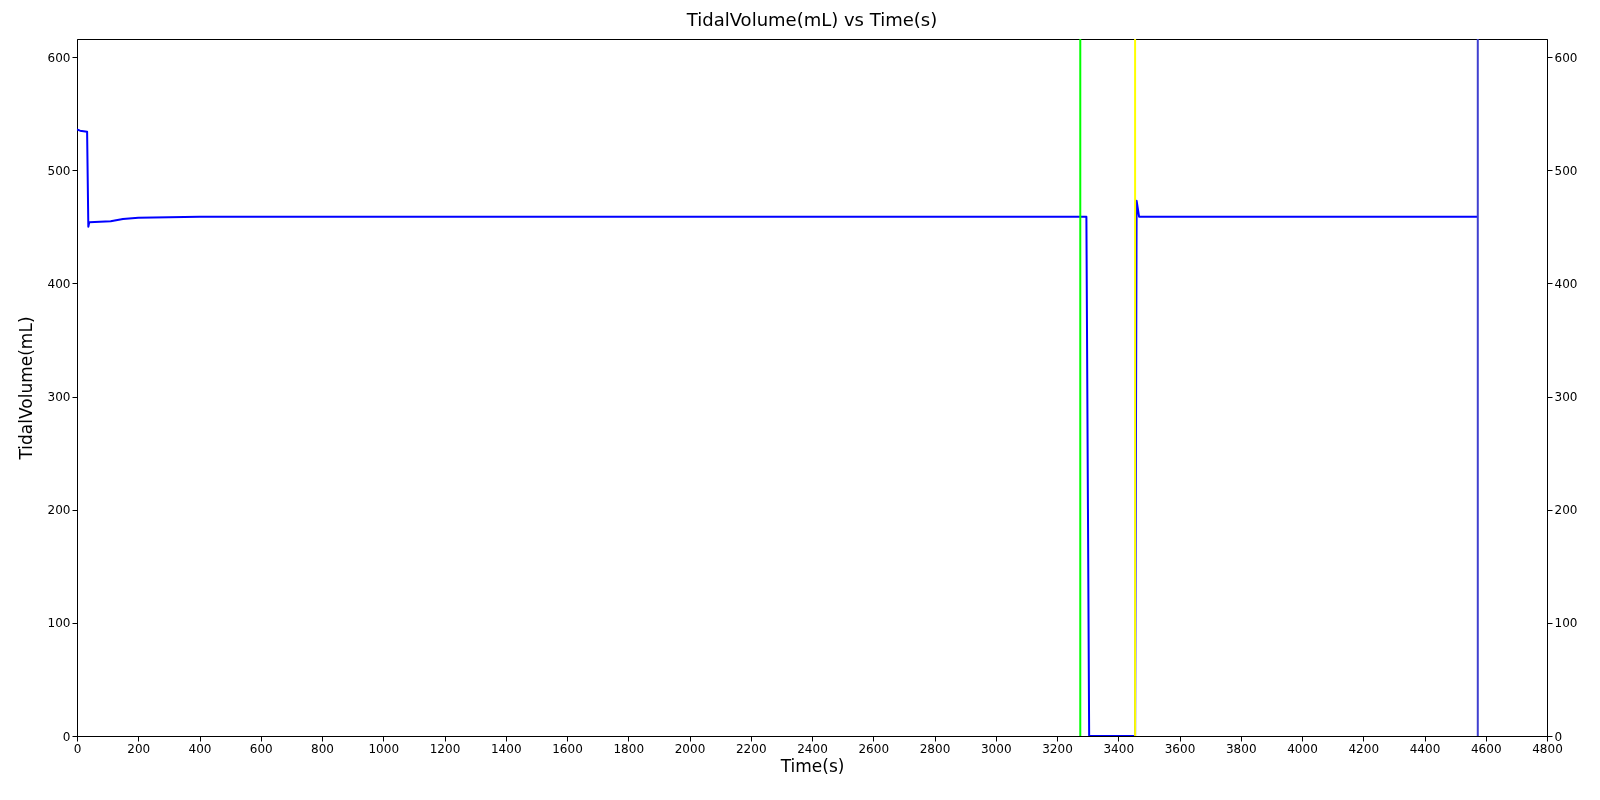 The width and height of the screenshot is (1600, 800). Describe the element at coordinates (322, 748) in the screenshot. I see `x-tick-label: 800` at that location.